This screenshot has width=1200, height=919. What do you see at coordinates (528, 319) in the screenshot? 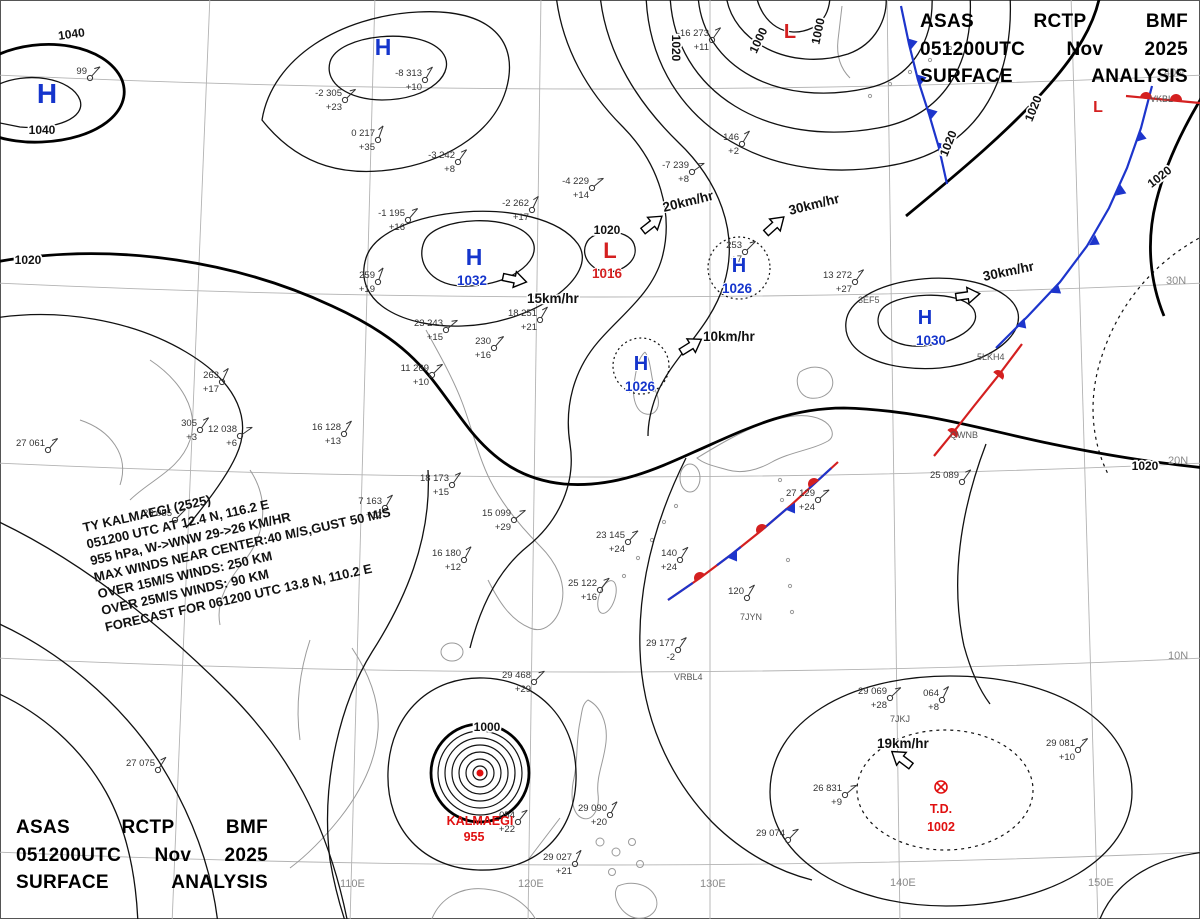
I see `station-plot: 18 251 +21` at bounding box center [528, 319].